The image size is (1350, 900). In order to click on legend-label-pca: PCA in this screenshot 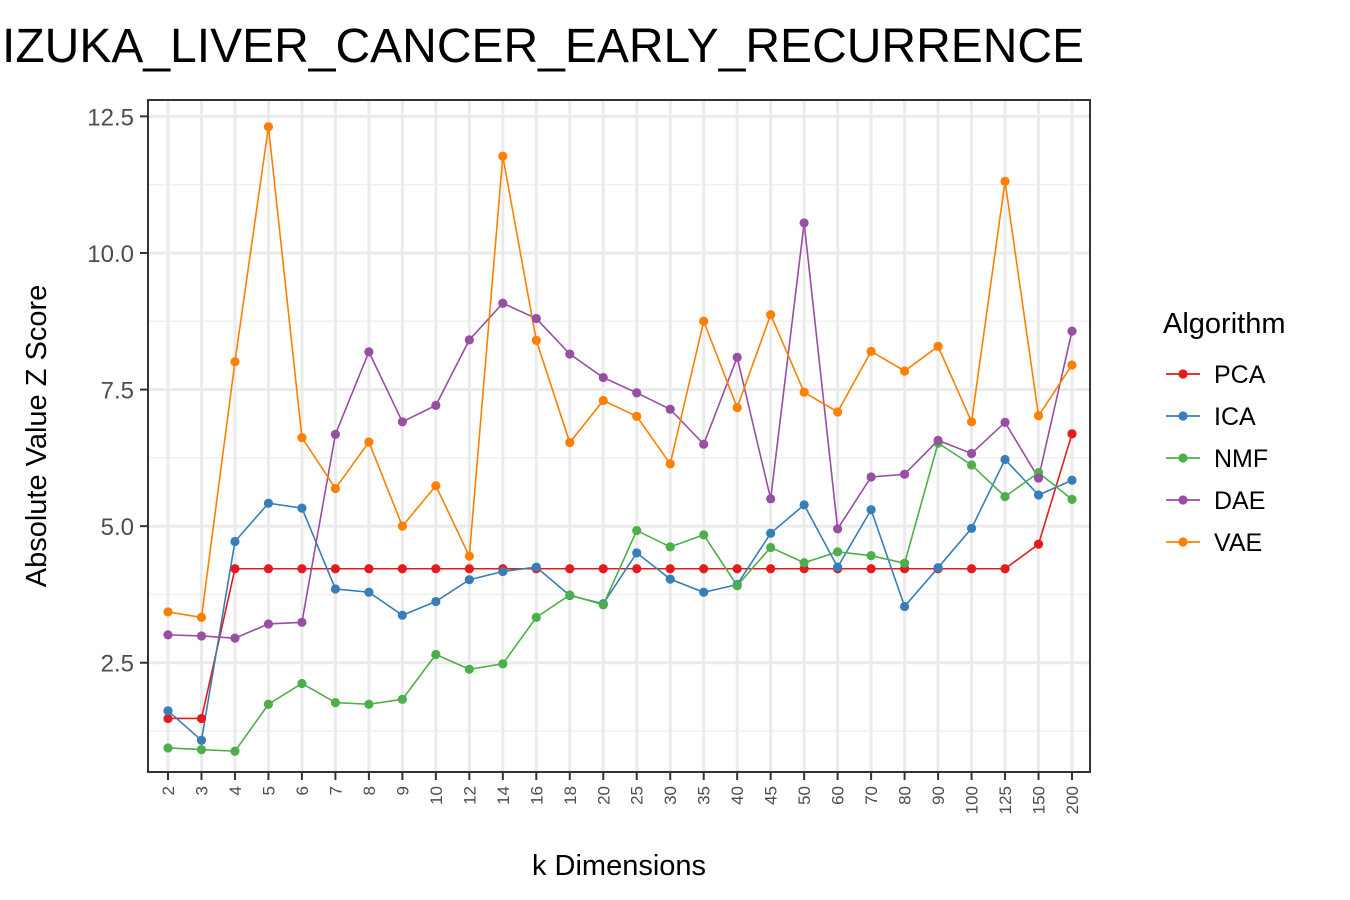, I will do `click(1240, 375)`.